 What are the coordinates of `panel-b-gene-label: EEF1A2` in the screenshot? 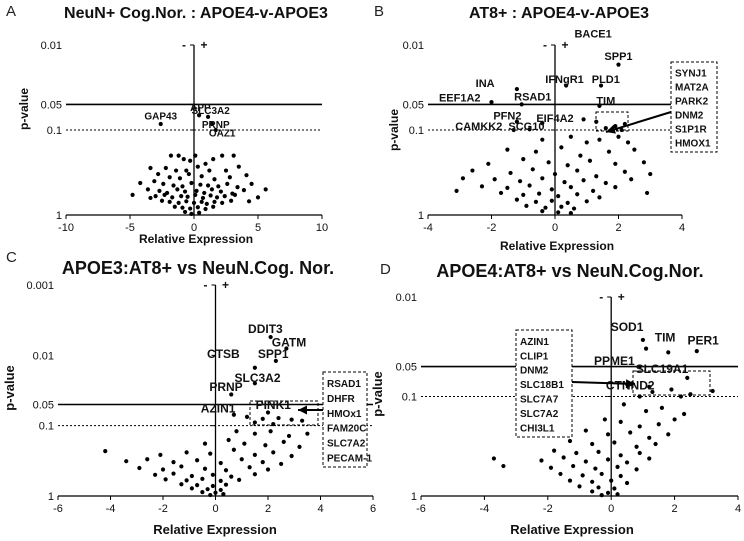 It's located at (460, 98).